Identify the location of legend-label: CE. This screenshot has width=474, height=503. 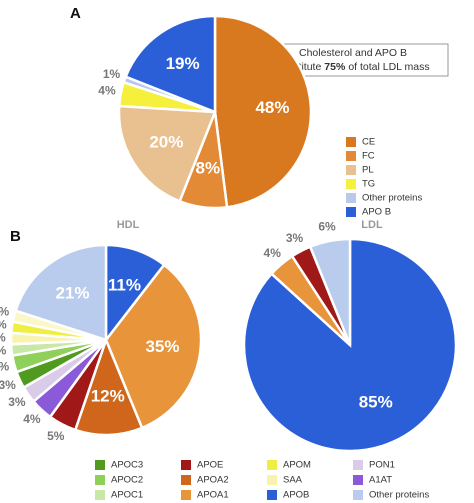
(368, 142).